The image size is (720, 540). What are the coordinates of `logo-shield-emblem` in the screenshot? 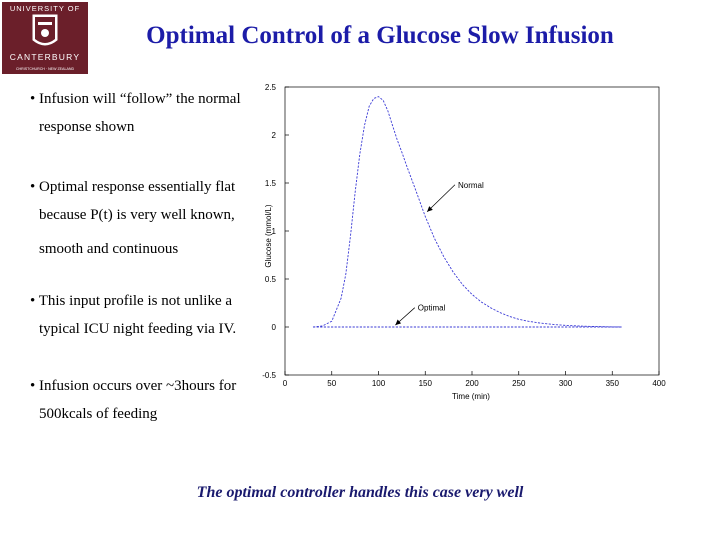 It's located at (45, 33).